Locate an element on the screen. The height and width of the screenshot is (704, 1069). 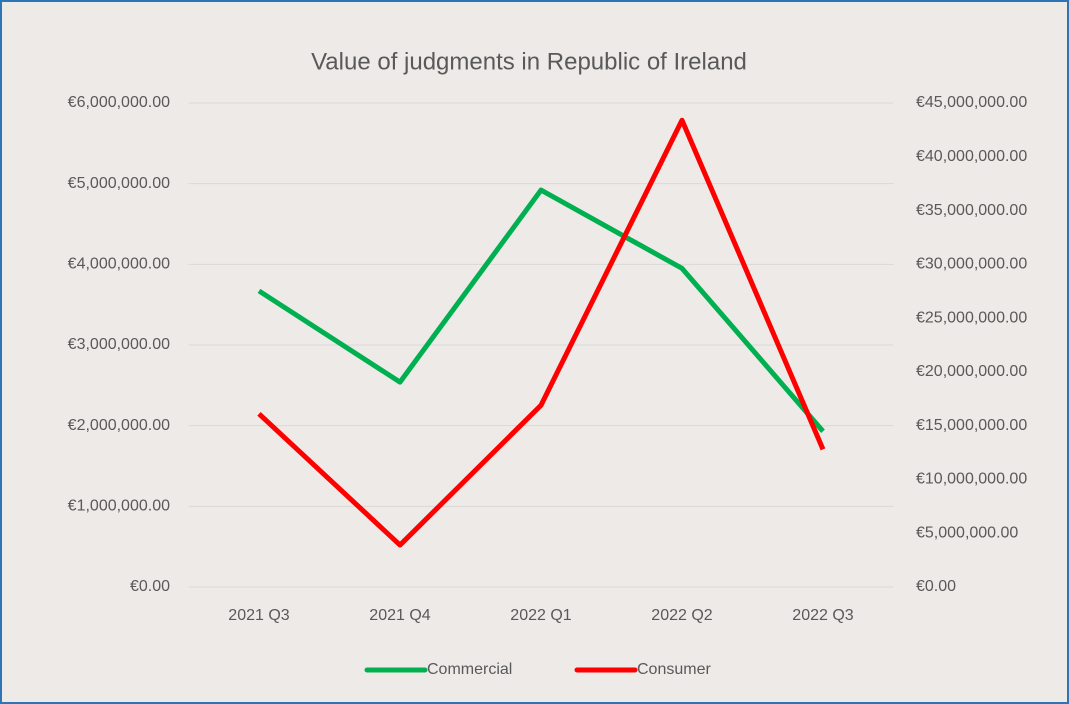
y2-tick-label: €25,000,000.00 is located at coordinates (971, 317).